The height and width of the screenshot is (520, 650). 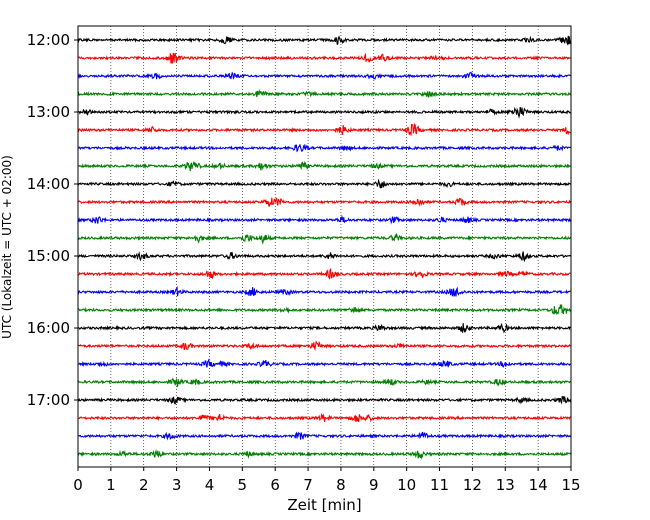 What do you see at coordinates (570, 485) in the screenshot?
I see `x-tick-label: 15` at bounding box center [570, 485].